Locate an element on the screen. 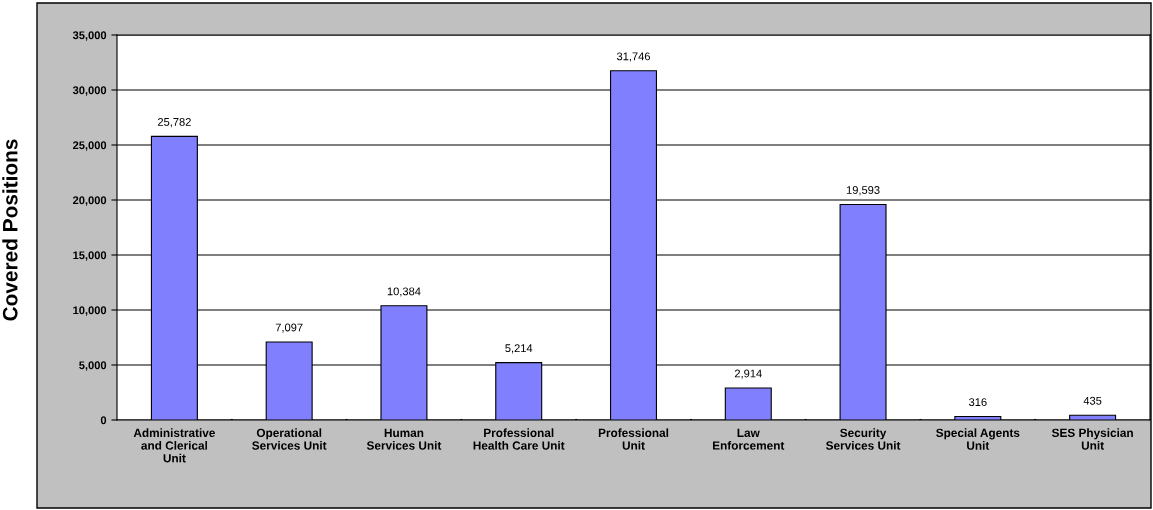 This screenshot has width=1153, height=510. y-tick-label: 25,000 is located at coordinates (89, 146).